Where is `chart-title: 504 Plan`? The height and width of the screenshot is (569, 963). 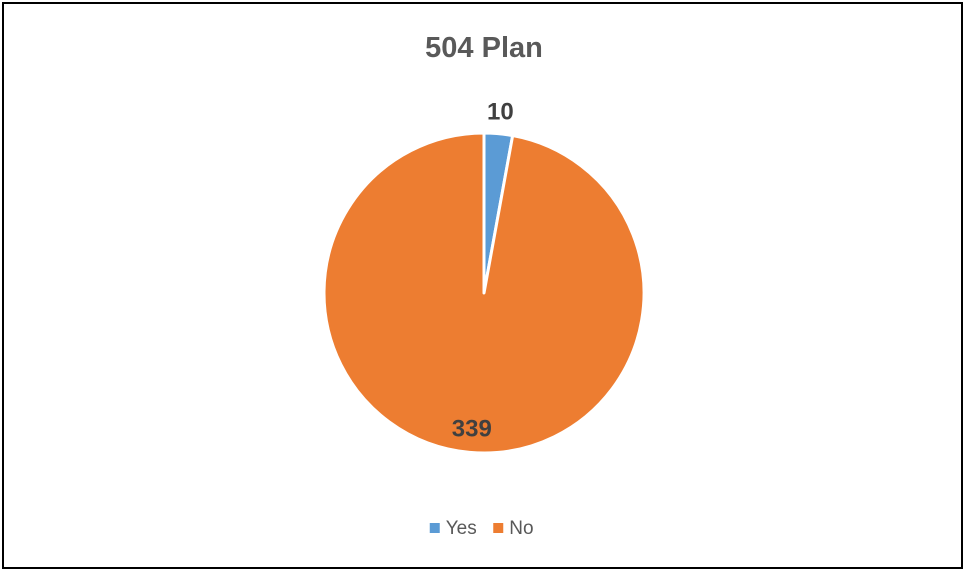 chart-title: 504 Plan is located at coordinates (484, 48).